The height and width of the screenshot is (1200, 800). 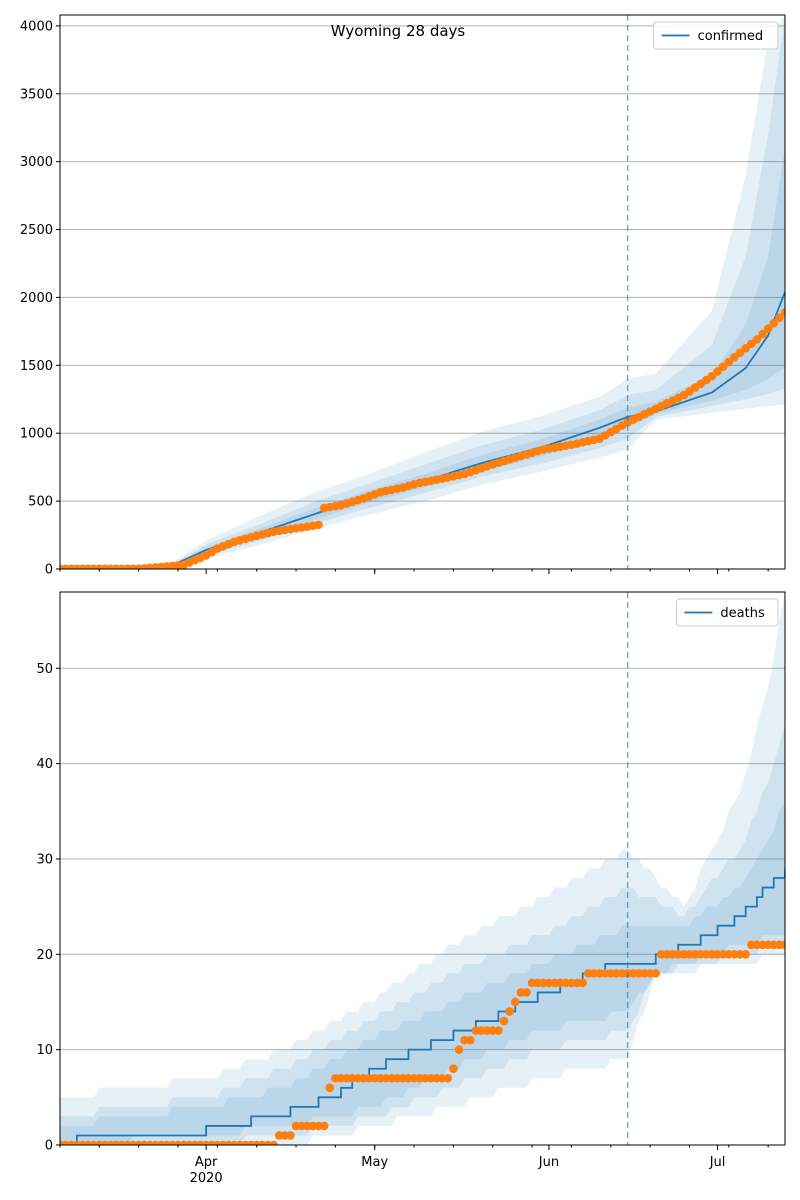 I want to click on x-tick-label: Apr, so click(x=206, y=1162).